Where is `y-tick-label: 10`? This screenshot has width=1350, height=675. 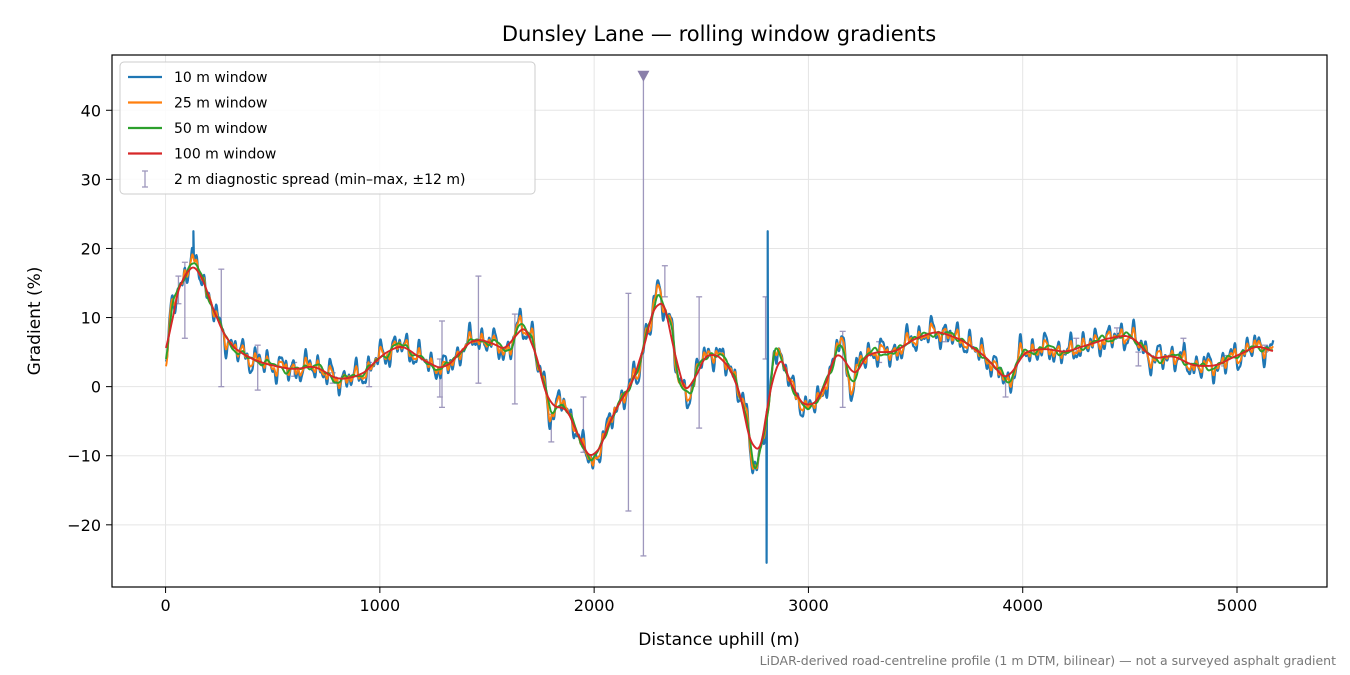 y-tick-label: 10 is located at coordinates (91, 318).